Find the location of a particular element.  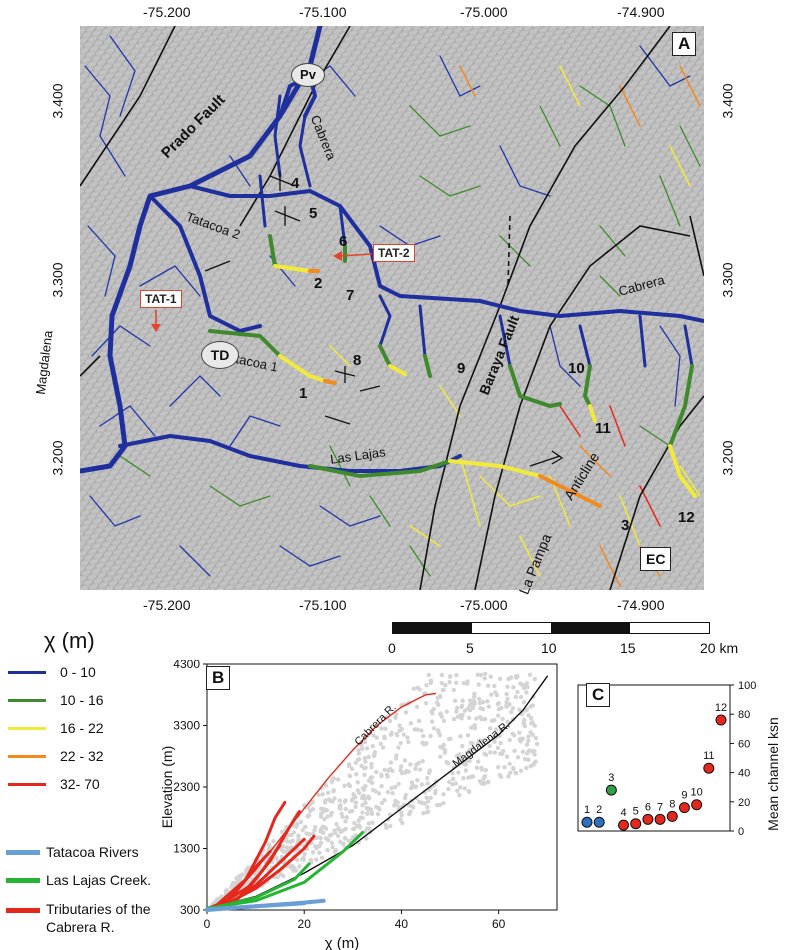

tat1-callout: TAT-1 is located at coordinates (161, 299).